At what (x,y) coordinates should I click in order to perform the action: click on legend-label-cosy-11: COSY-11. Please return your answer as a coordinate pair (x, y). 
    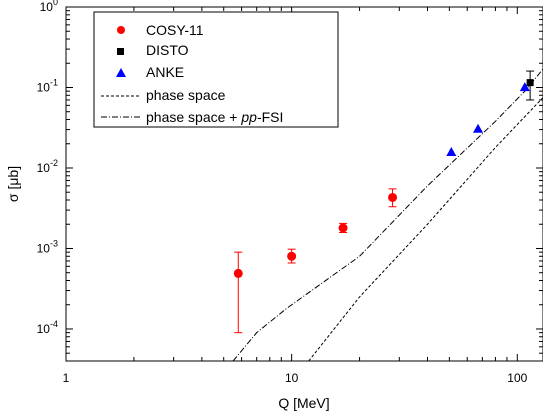
    Looking at the image, I should click on (175, 30).